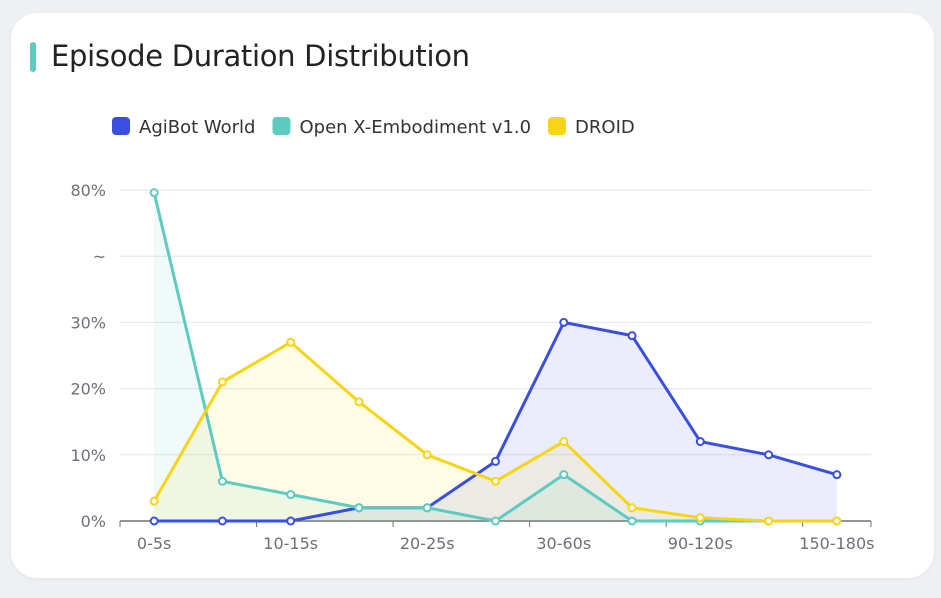  I want to click on x-tick-label: 150-180s, so click(836, 543).